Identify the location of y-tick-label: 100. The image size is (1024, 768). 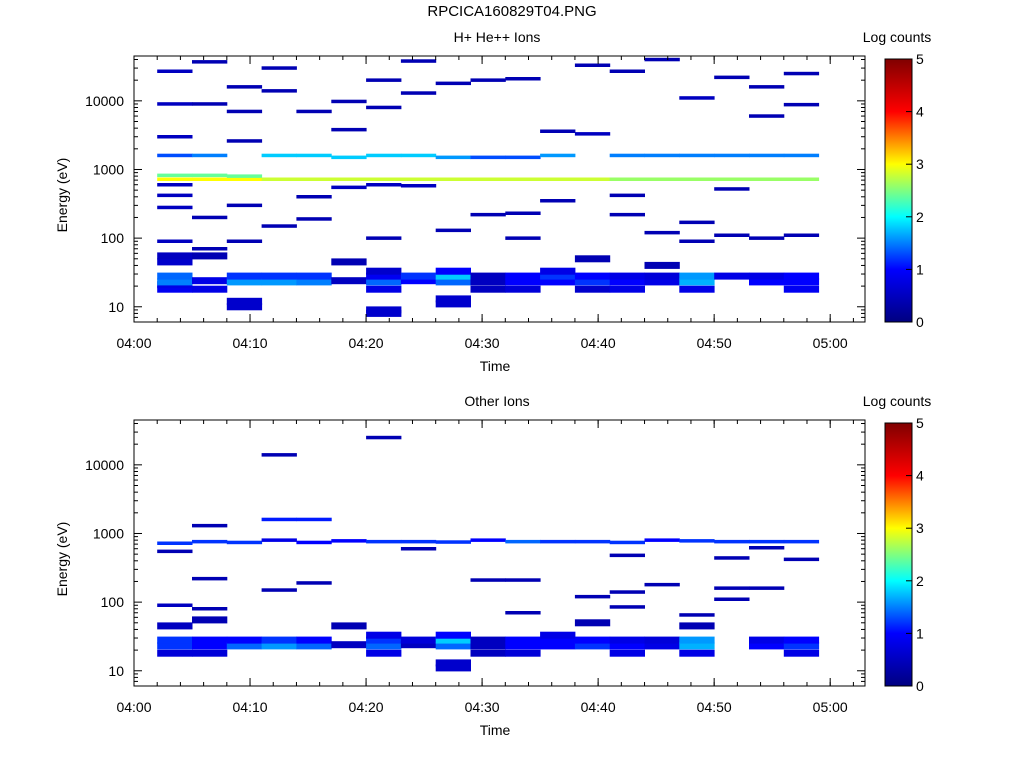
(113, 238).